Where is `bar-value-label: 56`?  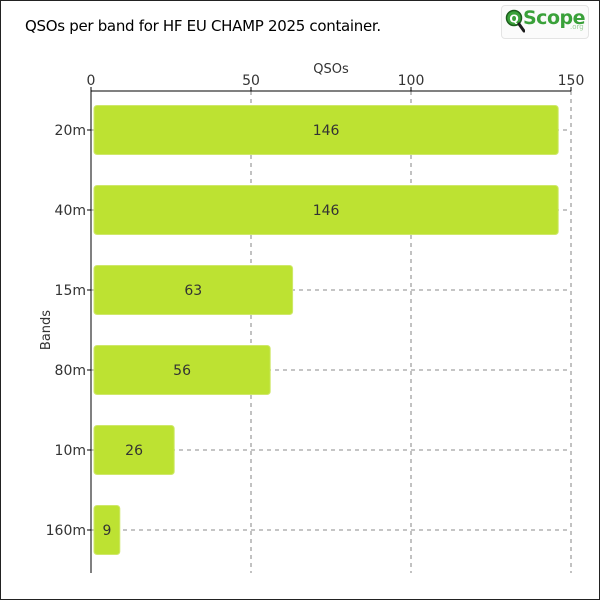
bar-value-label: 56 is located at coordinates (182, 371).